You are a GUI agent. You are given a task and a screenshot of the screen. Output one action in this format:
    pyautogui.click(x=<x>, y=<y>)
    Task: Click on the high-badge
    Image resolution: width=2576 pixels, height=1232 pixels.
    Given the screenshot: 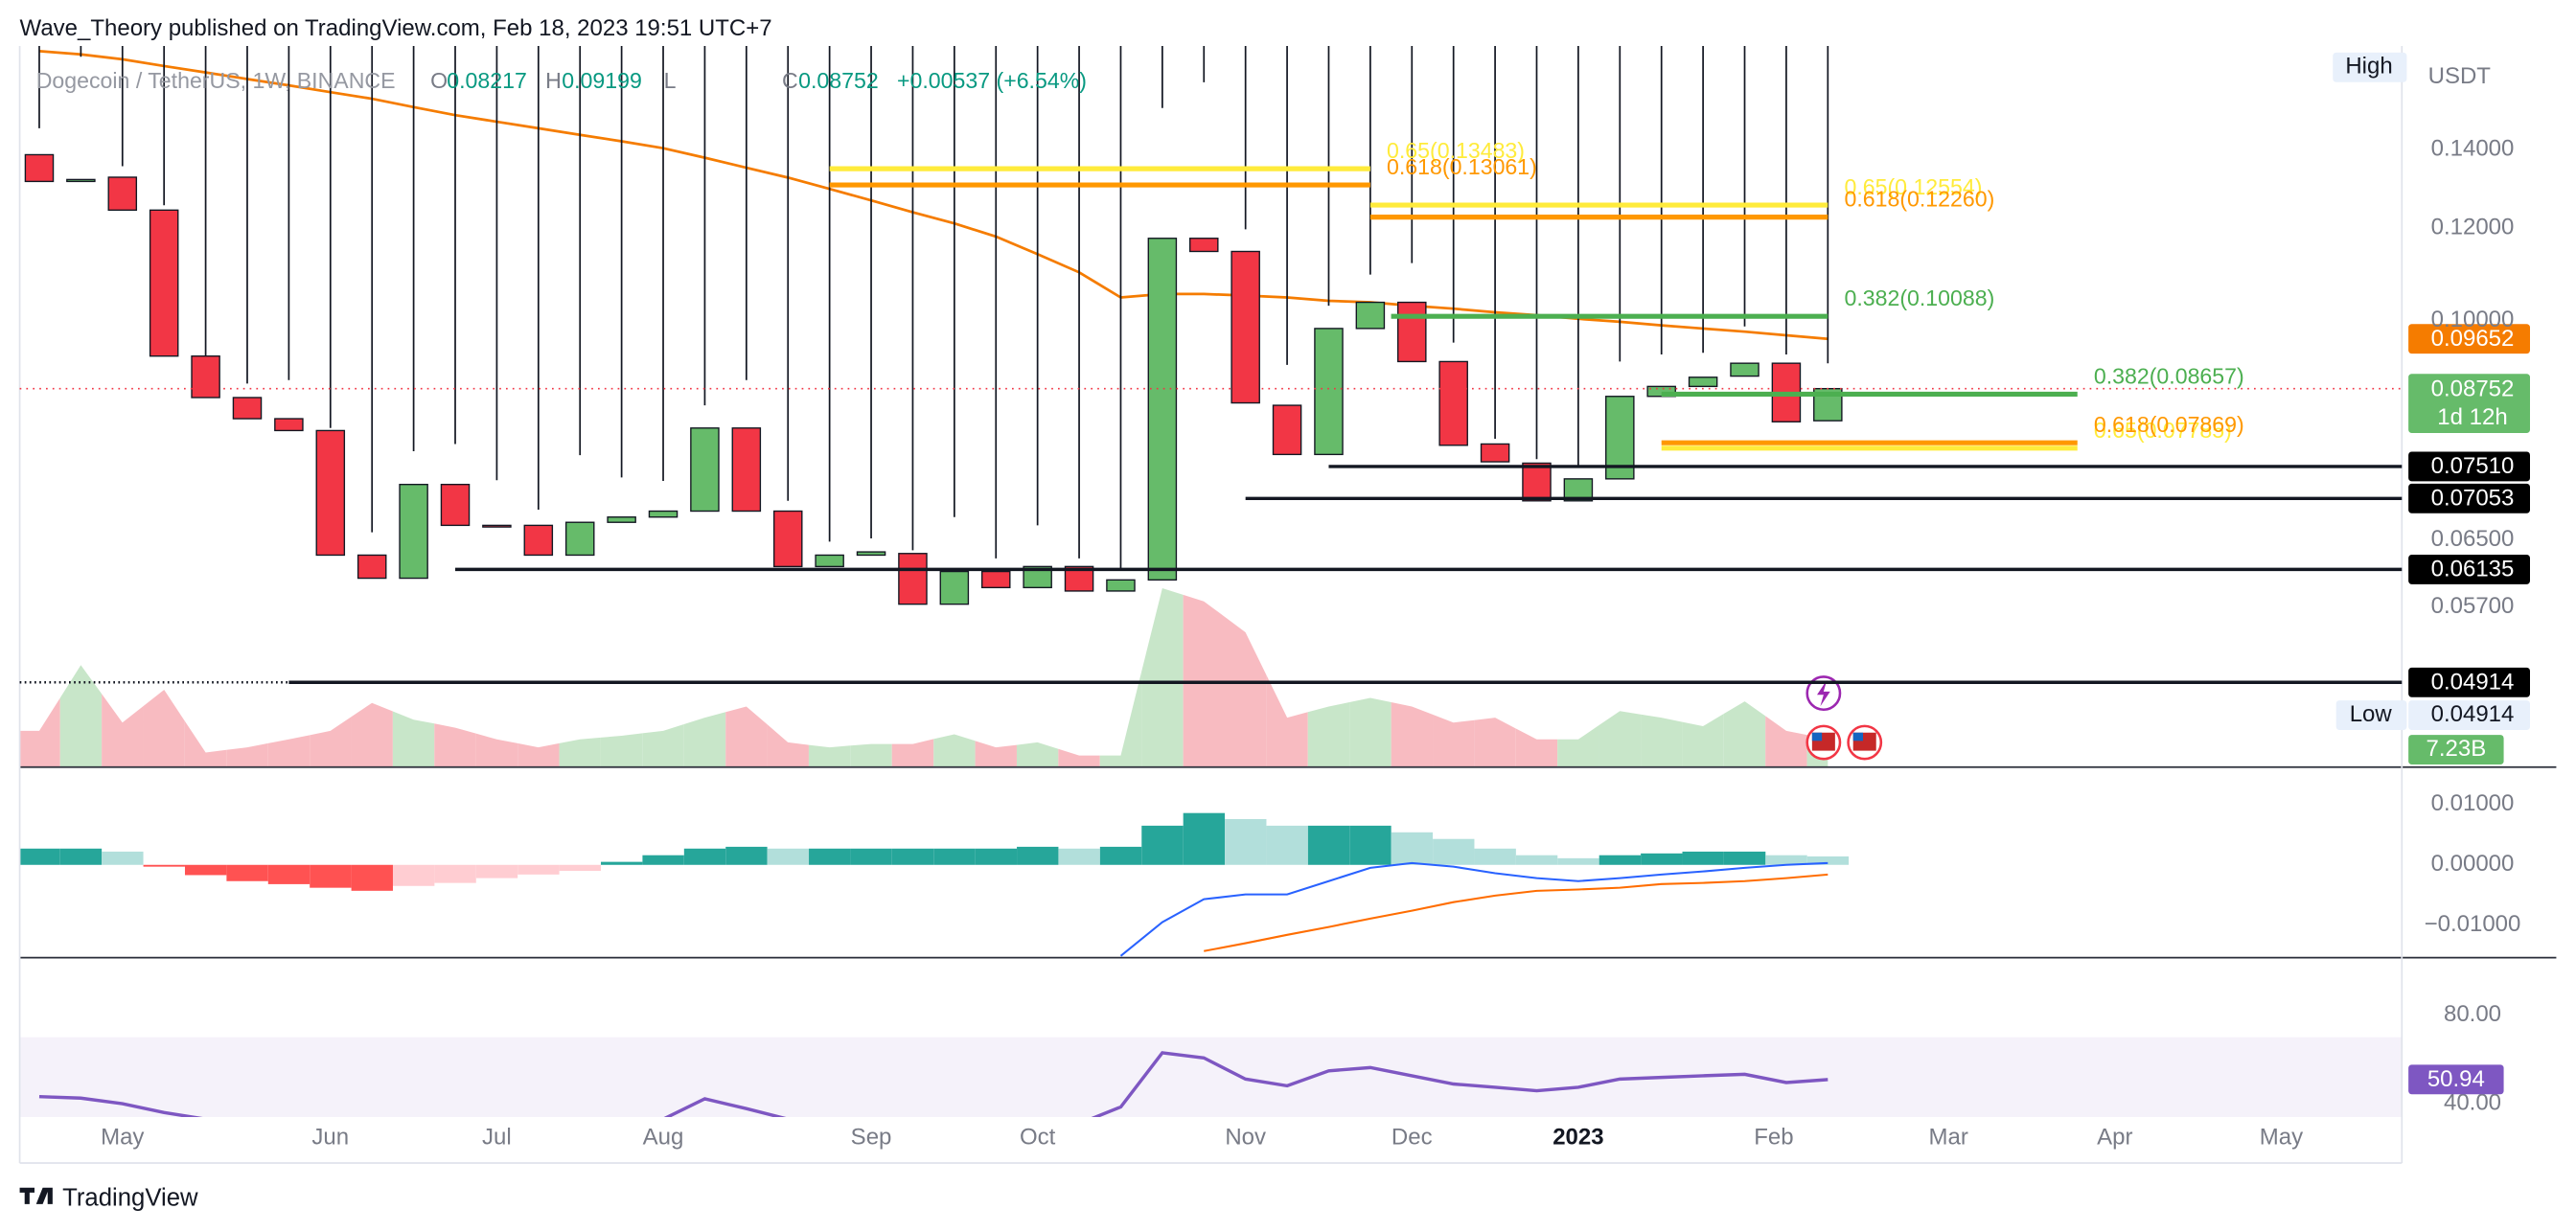 What is the action you would take?
    pyautogui.click(x=2370, y=67)
    